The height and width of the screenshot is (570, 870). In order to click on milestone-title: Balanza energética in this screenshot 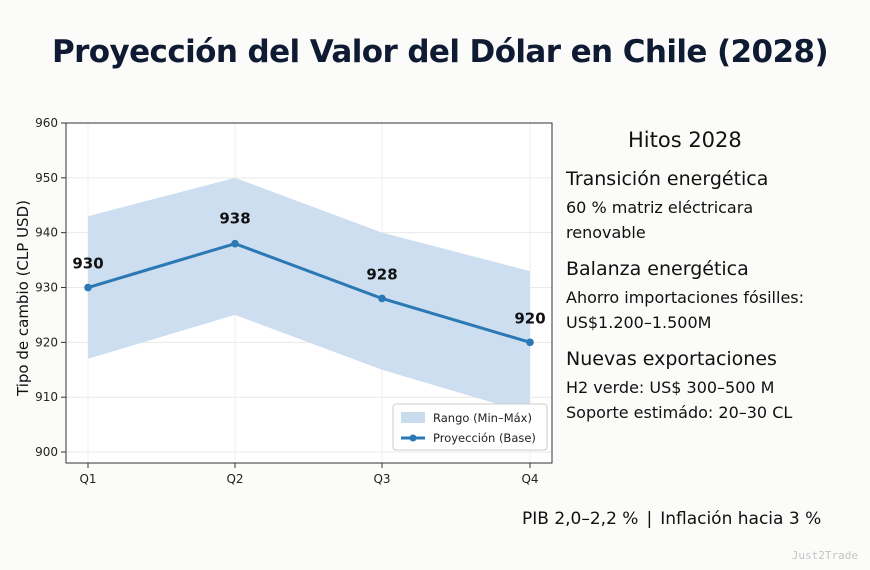, I will do `click(657, 269)`.